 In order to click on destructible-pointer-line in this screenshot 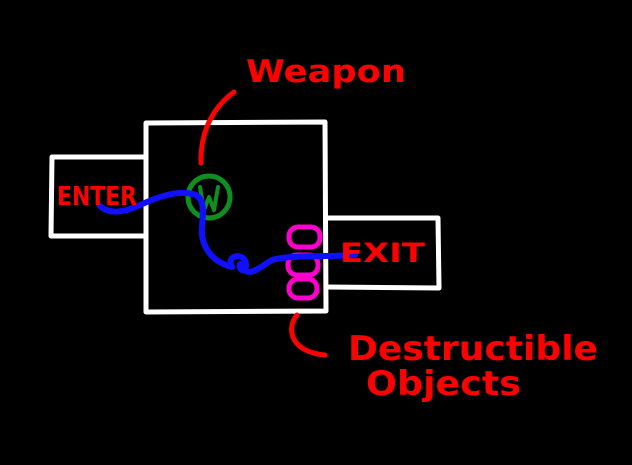, I will do `click(308, 335)`.